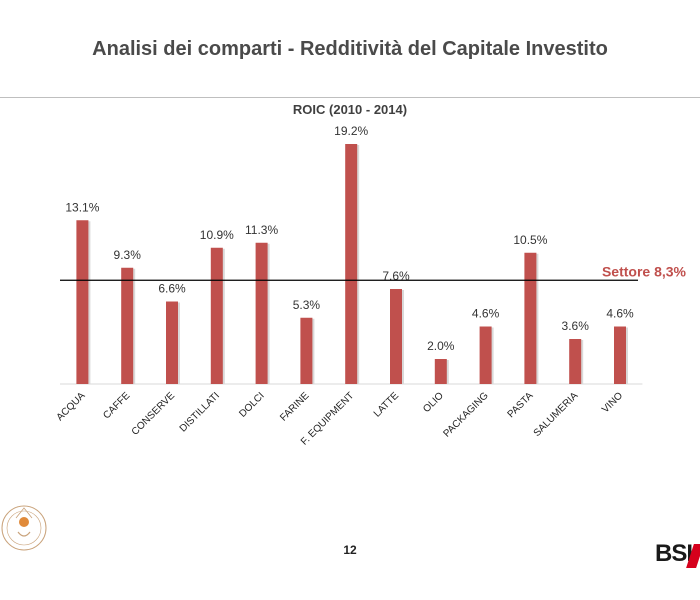  Describe the element at coordinates (128, 255) in the screenshot. I see `data-label: 9.3%` at that location.